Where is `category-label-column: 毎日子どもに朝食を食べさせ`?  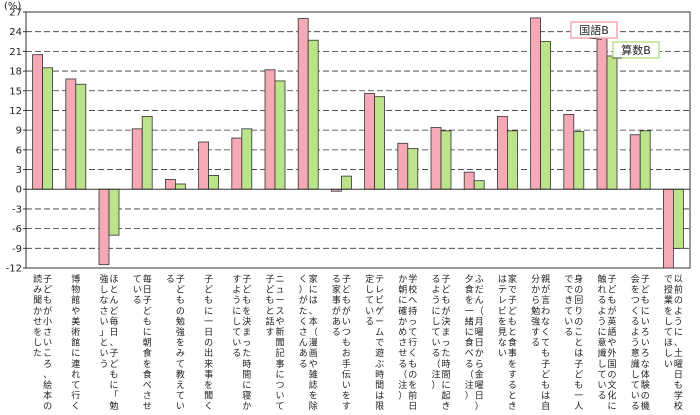
category-label-column: 毎日子どもに朝食を食べさせ is located at coordinates (147, 342).